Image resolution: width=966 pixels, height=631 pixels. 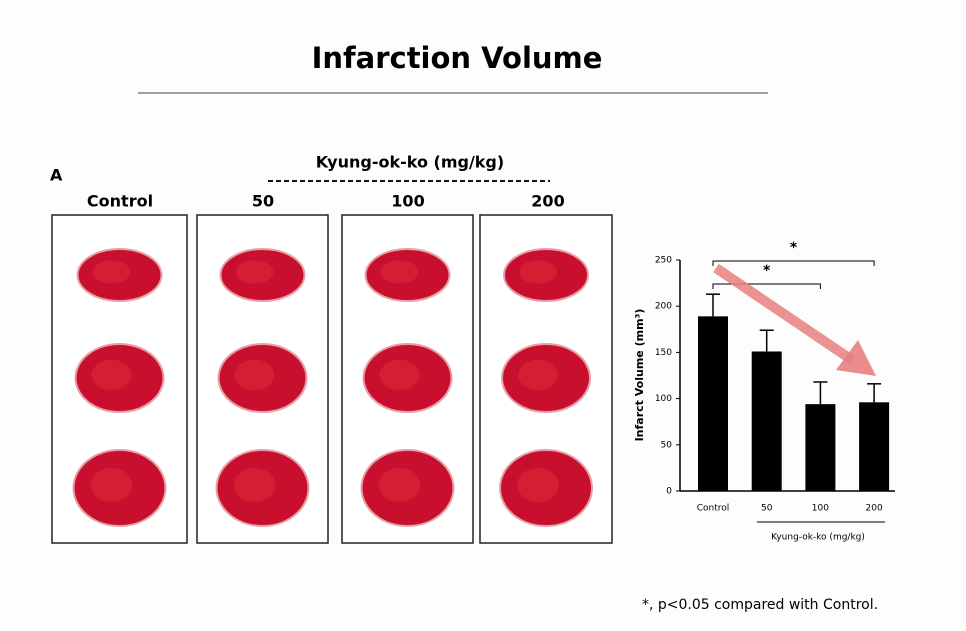 I want to click on x-group-label: Kyung-ok-ko (mg/kg), so click(x=818, y=538).